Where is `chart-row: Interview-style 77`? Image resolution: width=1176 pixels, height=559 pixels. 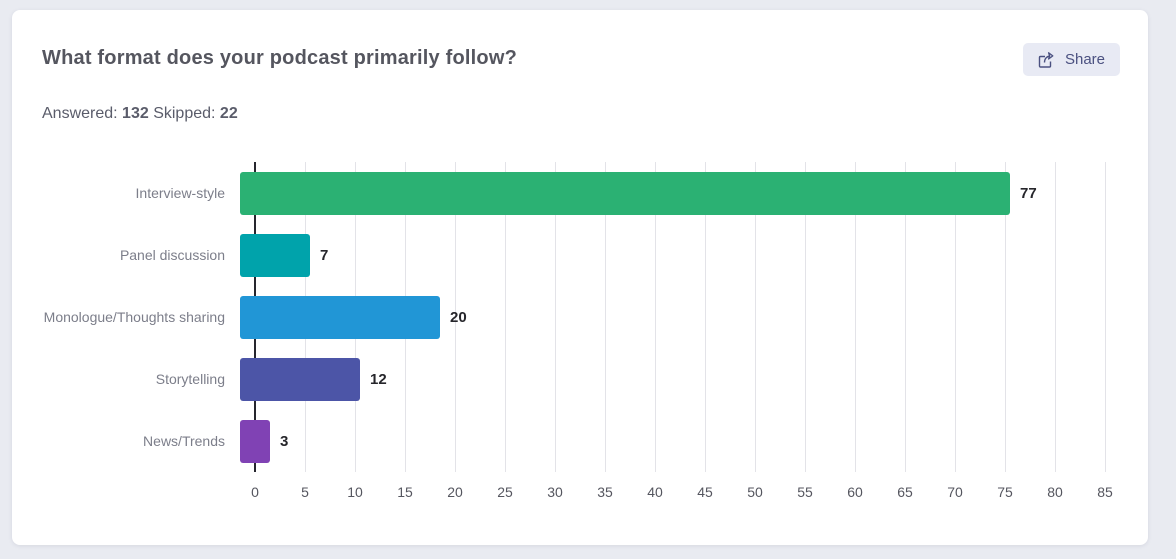 chart-row: Interview-style 77 is located at coordinates (566, 193).